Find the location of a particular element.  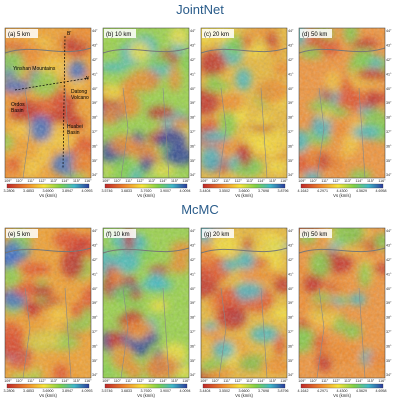

panel-label: (e) 5 km is located at coordinates (19, 235).